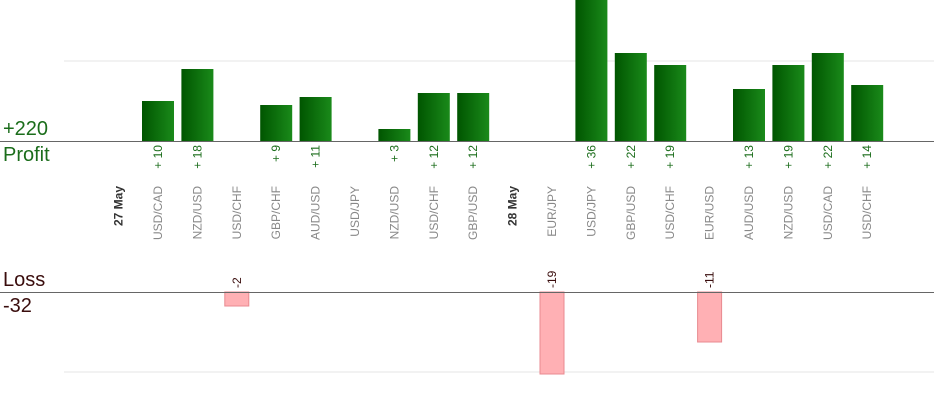 The image size is (934, 420). Describe the element at coordinates (513, 206) in the screenshot. I see `date-label: 28 May` at that location.